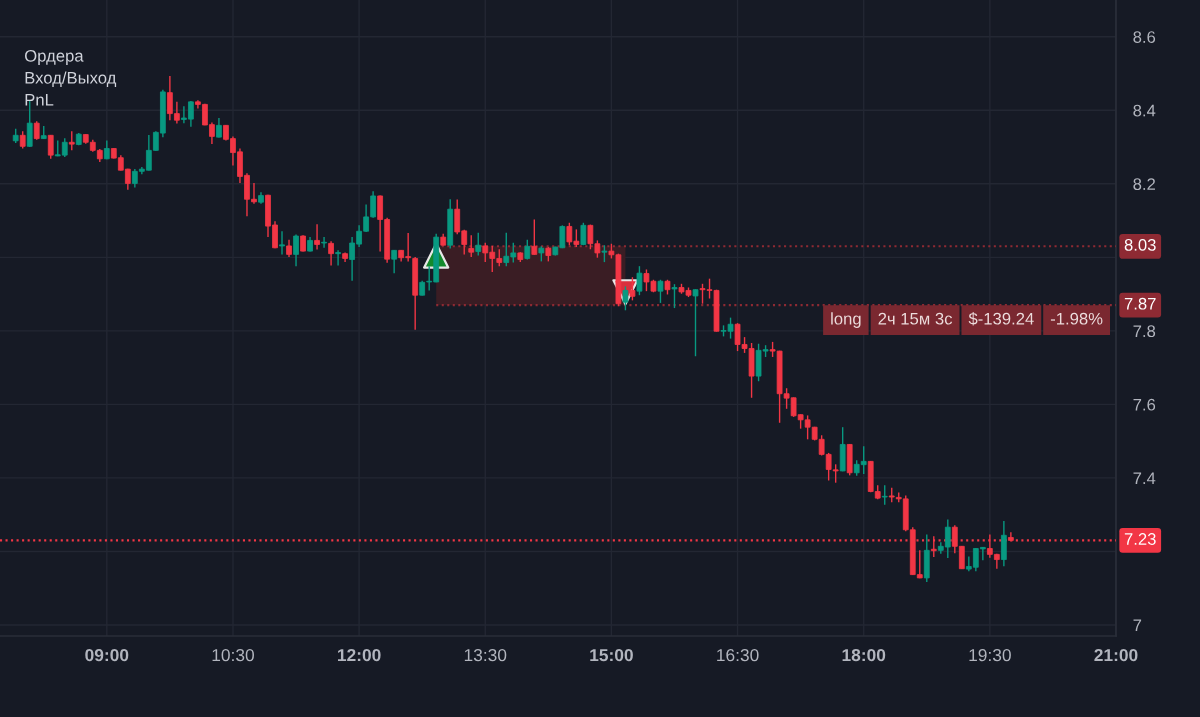 The image size is (1200, 717). What do you see at coordinates (71, 79) in the screenshot?
I see `annotation: Вход/Выход` at bounding box center [71, 79].